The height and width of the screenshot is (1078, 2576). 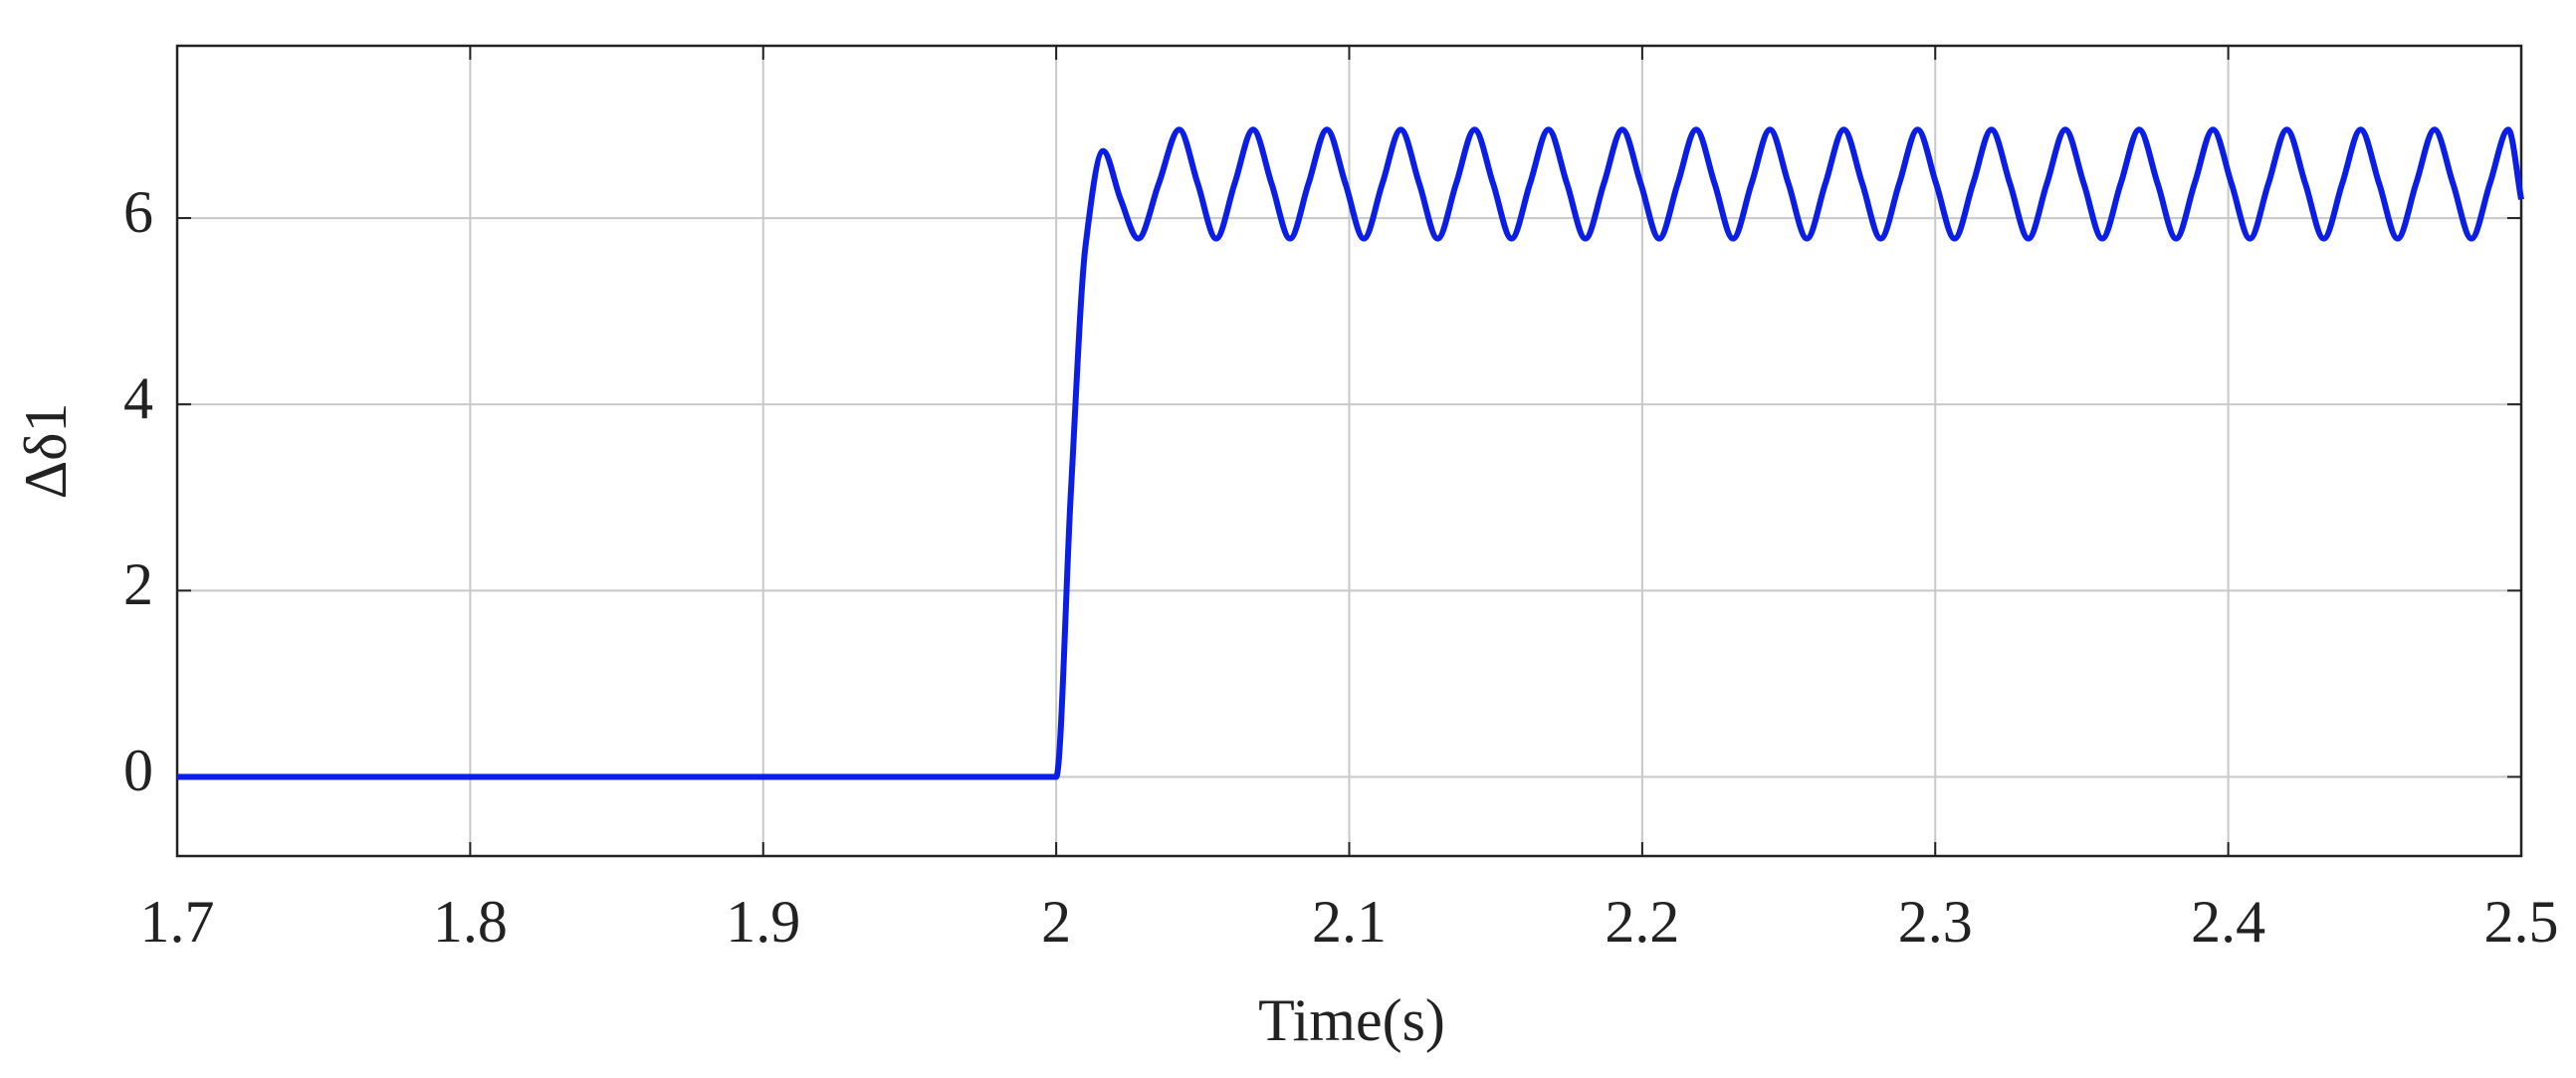 What do you see at coordinates (138, 212) in the screenshot?
I see `y-tick-label: 6` at bounding box center [138, 212].